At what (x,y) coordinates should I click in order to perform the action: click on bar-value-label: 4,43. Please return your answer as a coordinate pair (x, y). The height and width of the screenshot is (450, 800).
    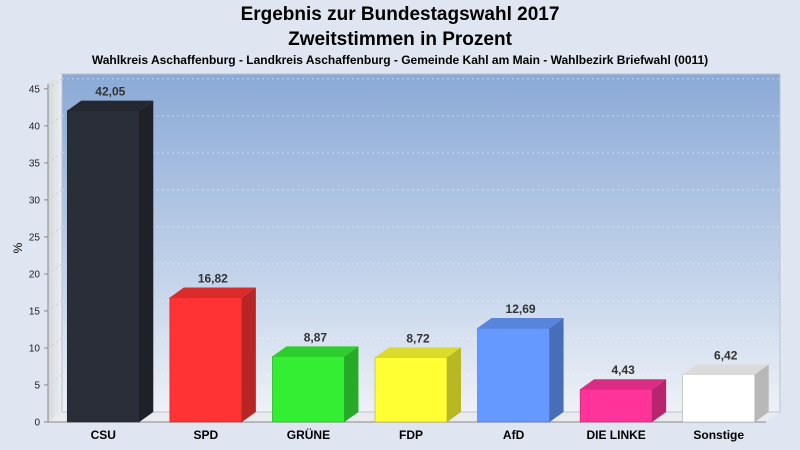
    Looking at the image, I should click on (623, 370).